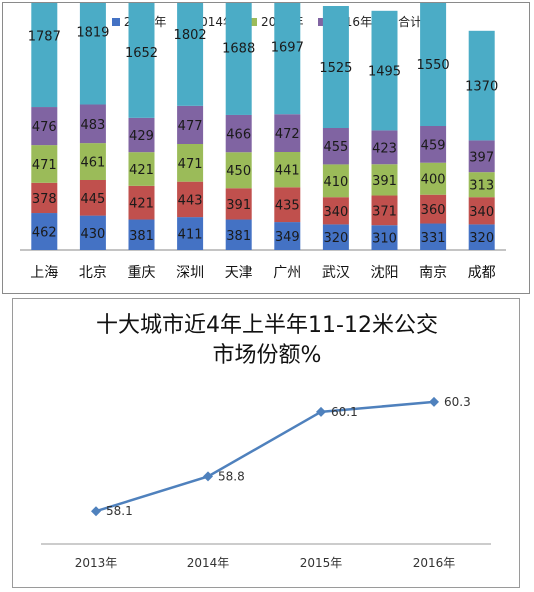 This screenshot has height=592, width=534. I want to click on data-label: 378, so click(44, 199).